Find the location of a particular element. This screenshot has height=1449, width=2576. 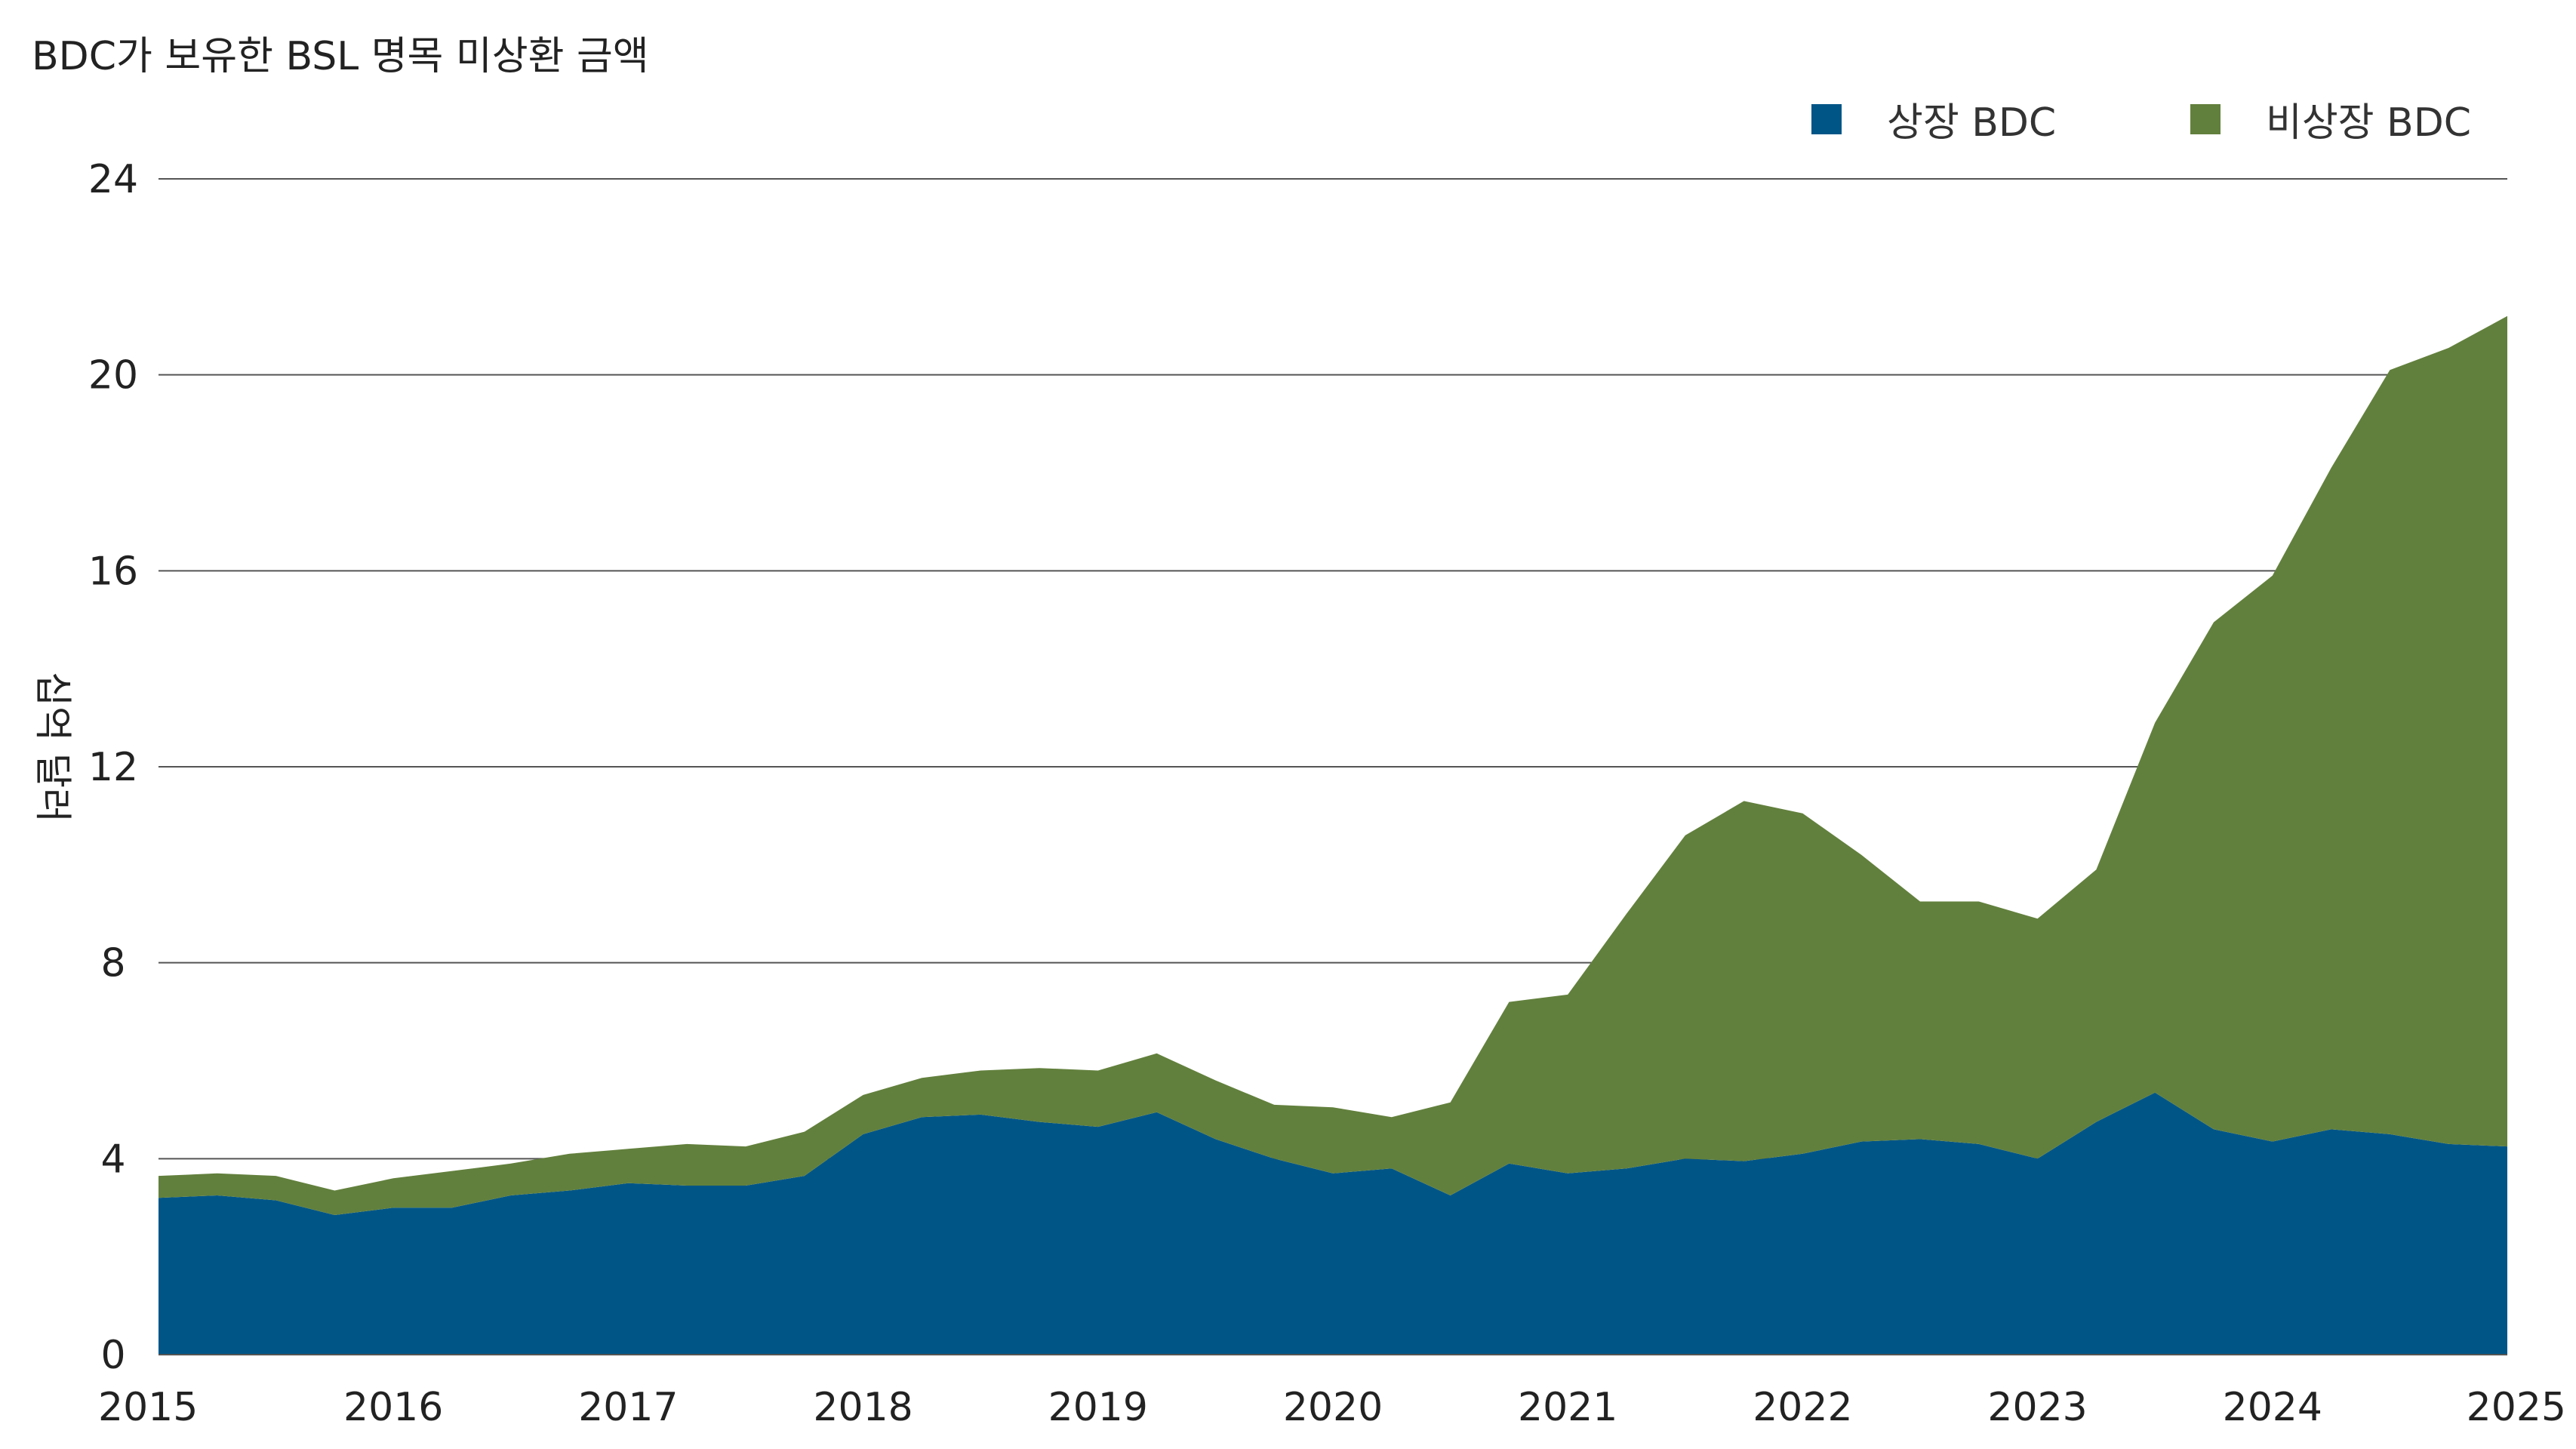

x-tick-label-2023: 2023 is located at coordinates (2037, 1407).